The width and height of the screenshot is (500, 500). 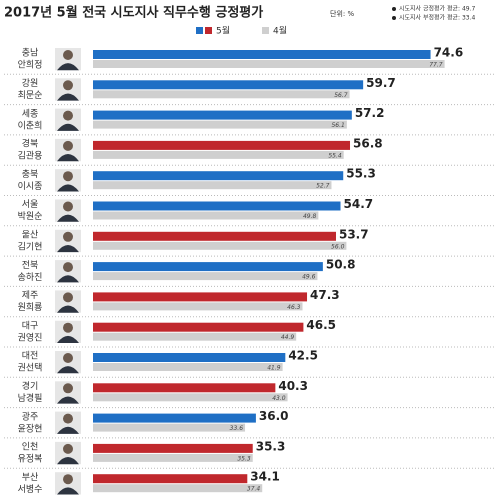 I want to click on category-label: 서울, so click(x=30, y=204).